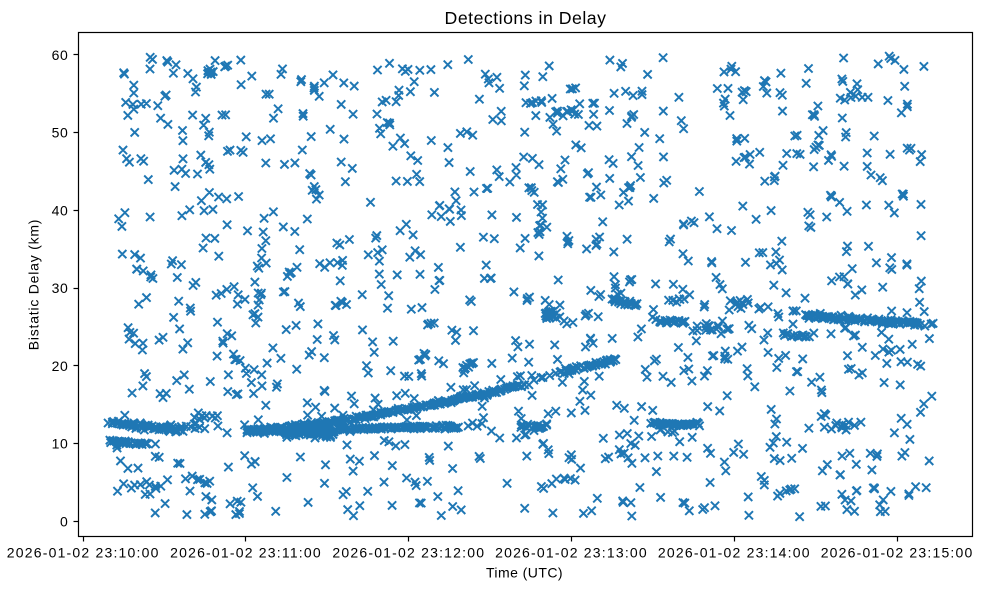 The image size is (982, 590). I want to click on svg-text: 0, so click(64, 522).